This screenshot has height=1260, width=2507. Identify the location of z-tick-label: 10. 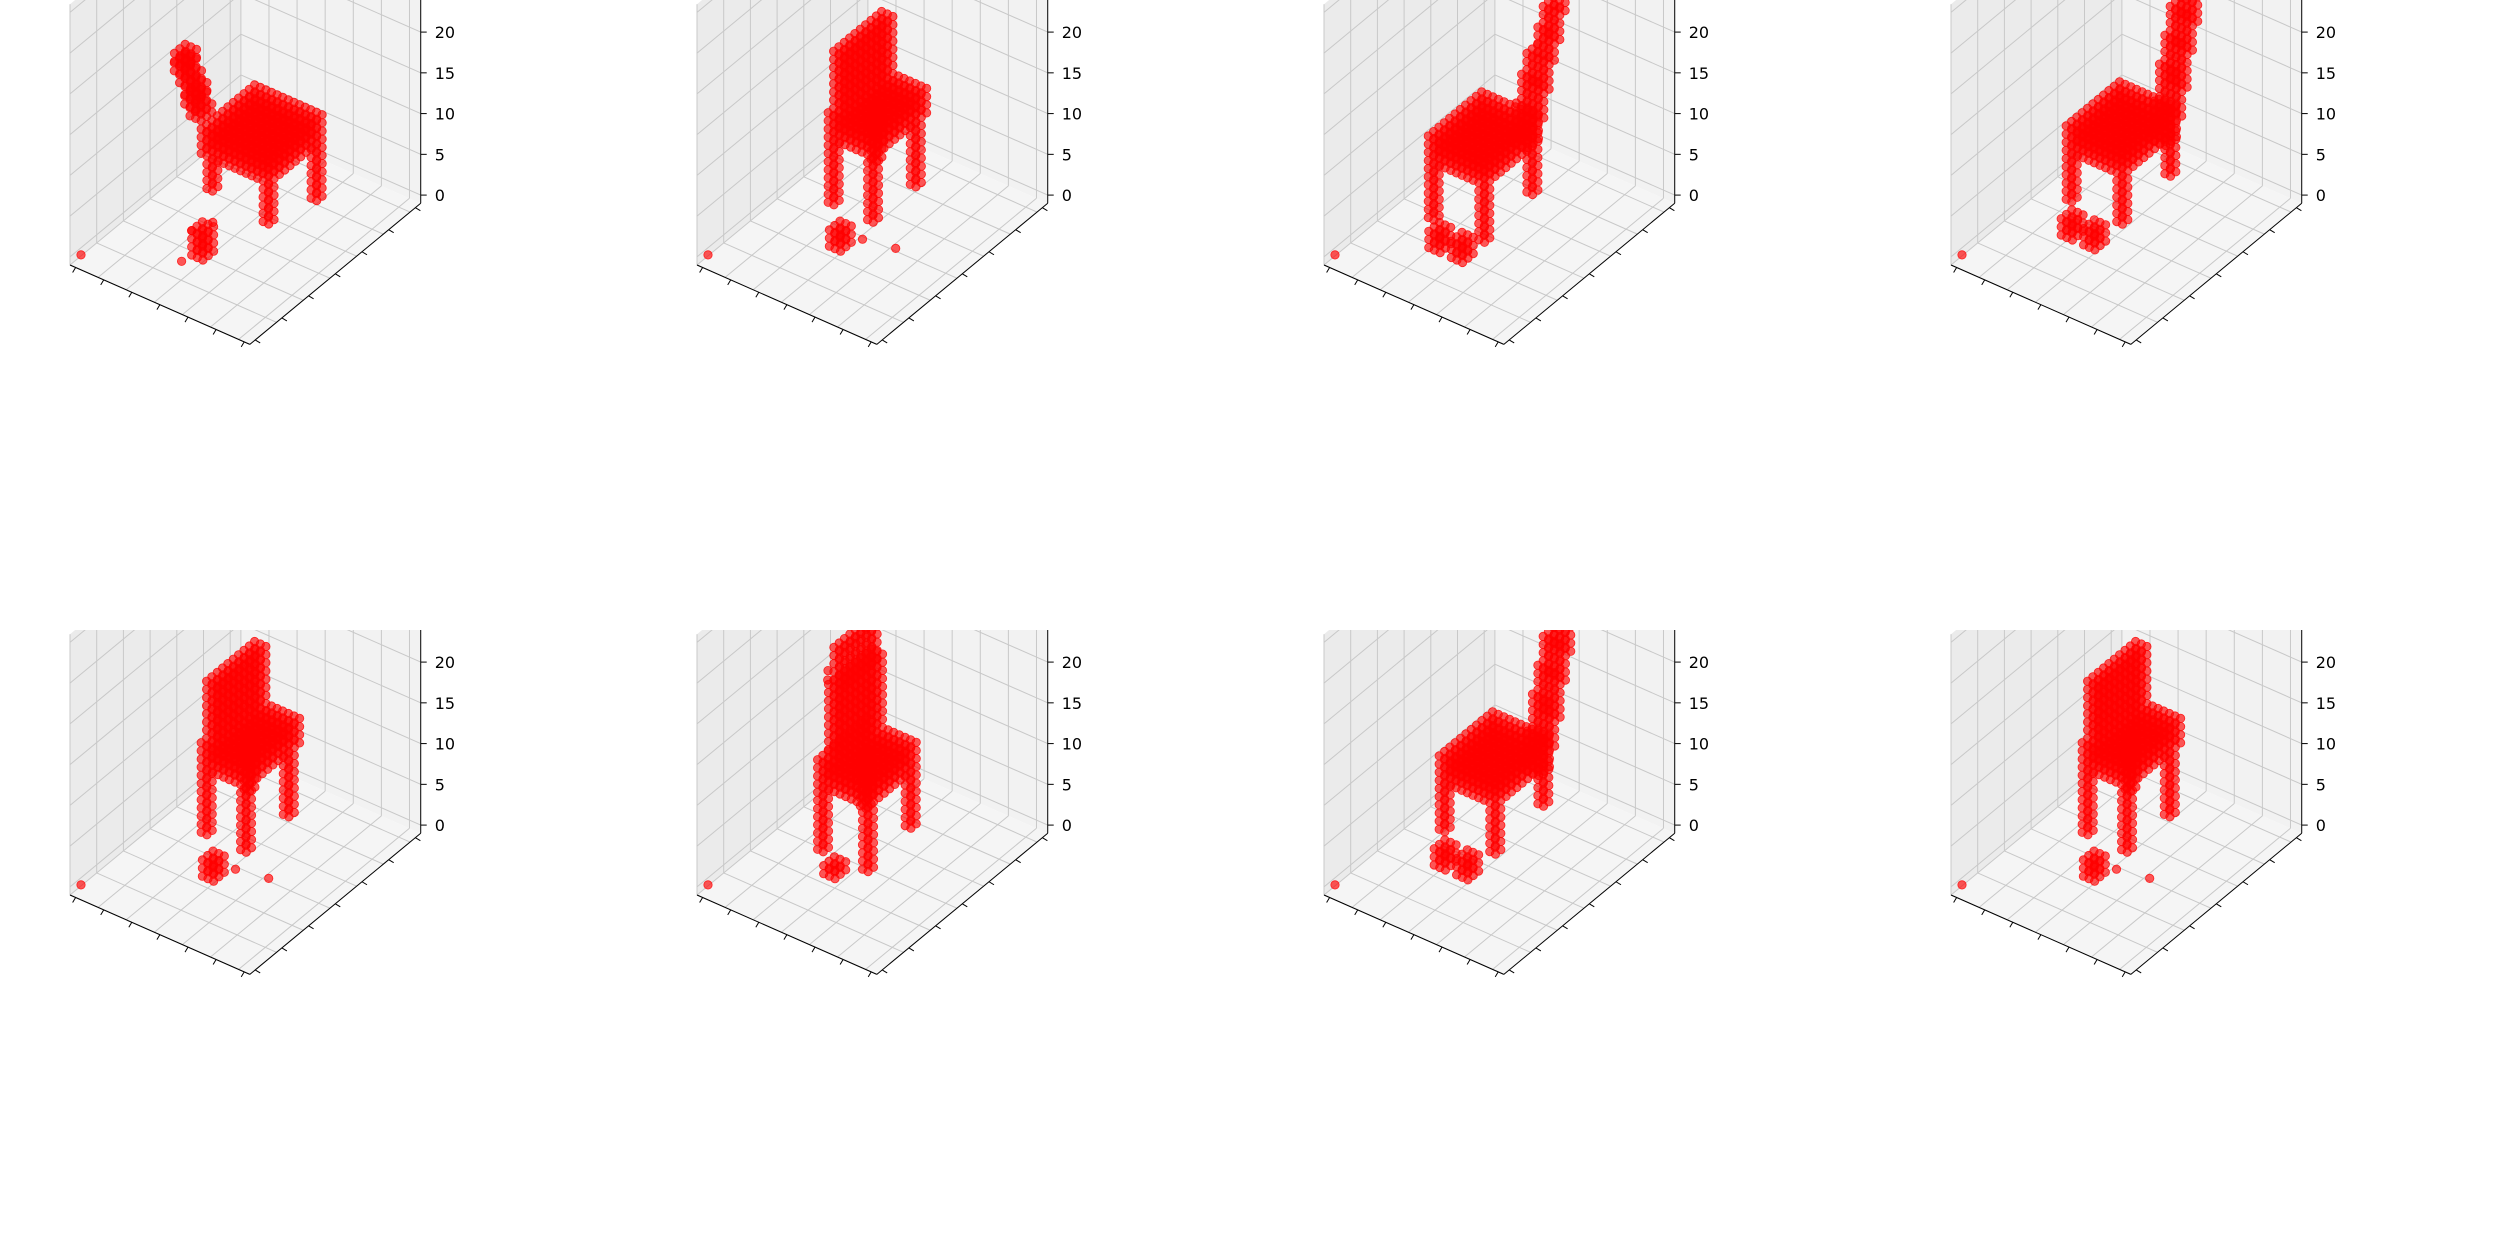
(1072, 114).